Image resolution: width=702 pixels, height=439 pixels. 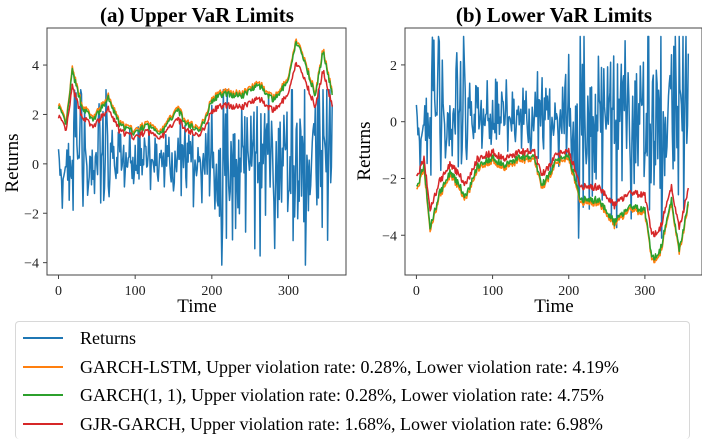 What do you see at coordinates (43, 367) in the screenshot?
I see `legend-swatch-garch-lstm` at bounding box center [43, 367].